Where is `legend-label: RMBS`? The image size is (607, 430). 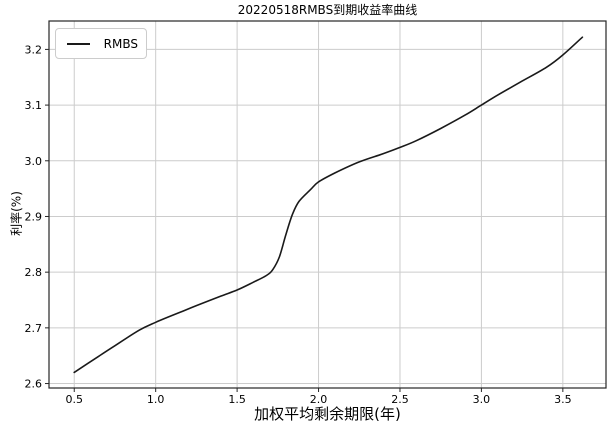 legend-label: RMBS is located at coordinates (120, 43).